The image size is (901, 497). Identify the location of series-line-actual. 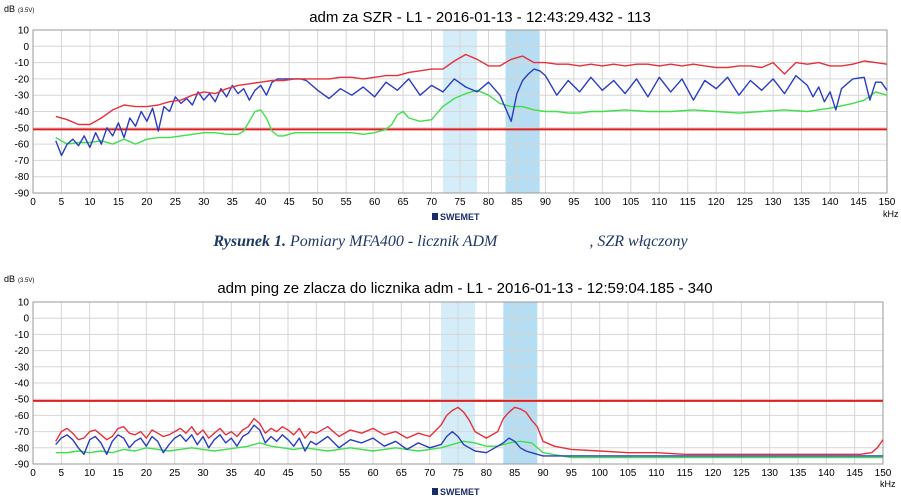
(469, 440).